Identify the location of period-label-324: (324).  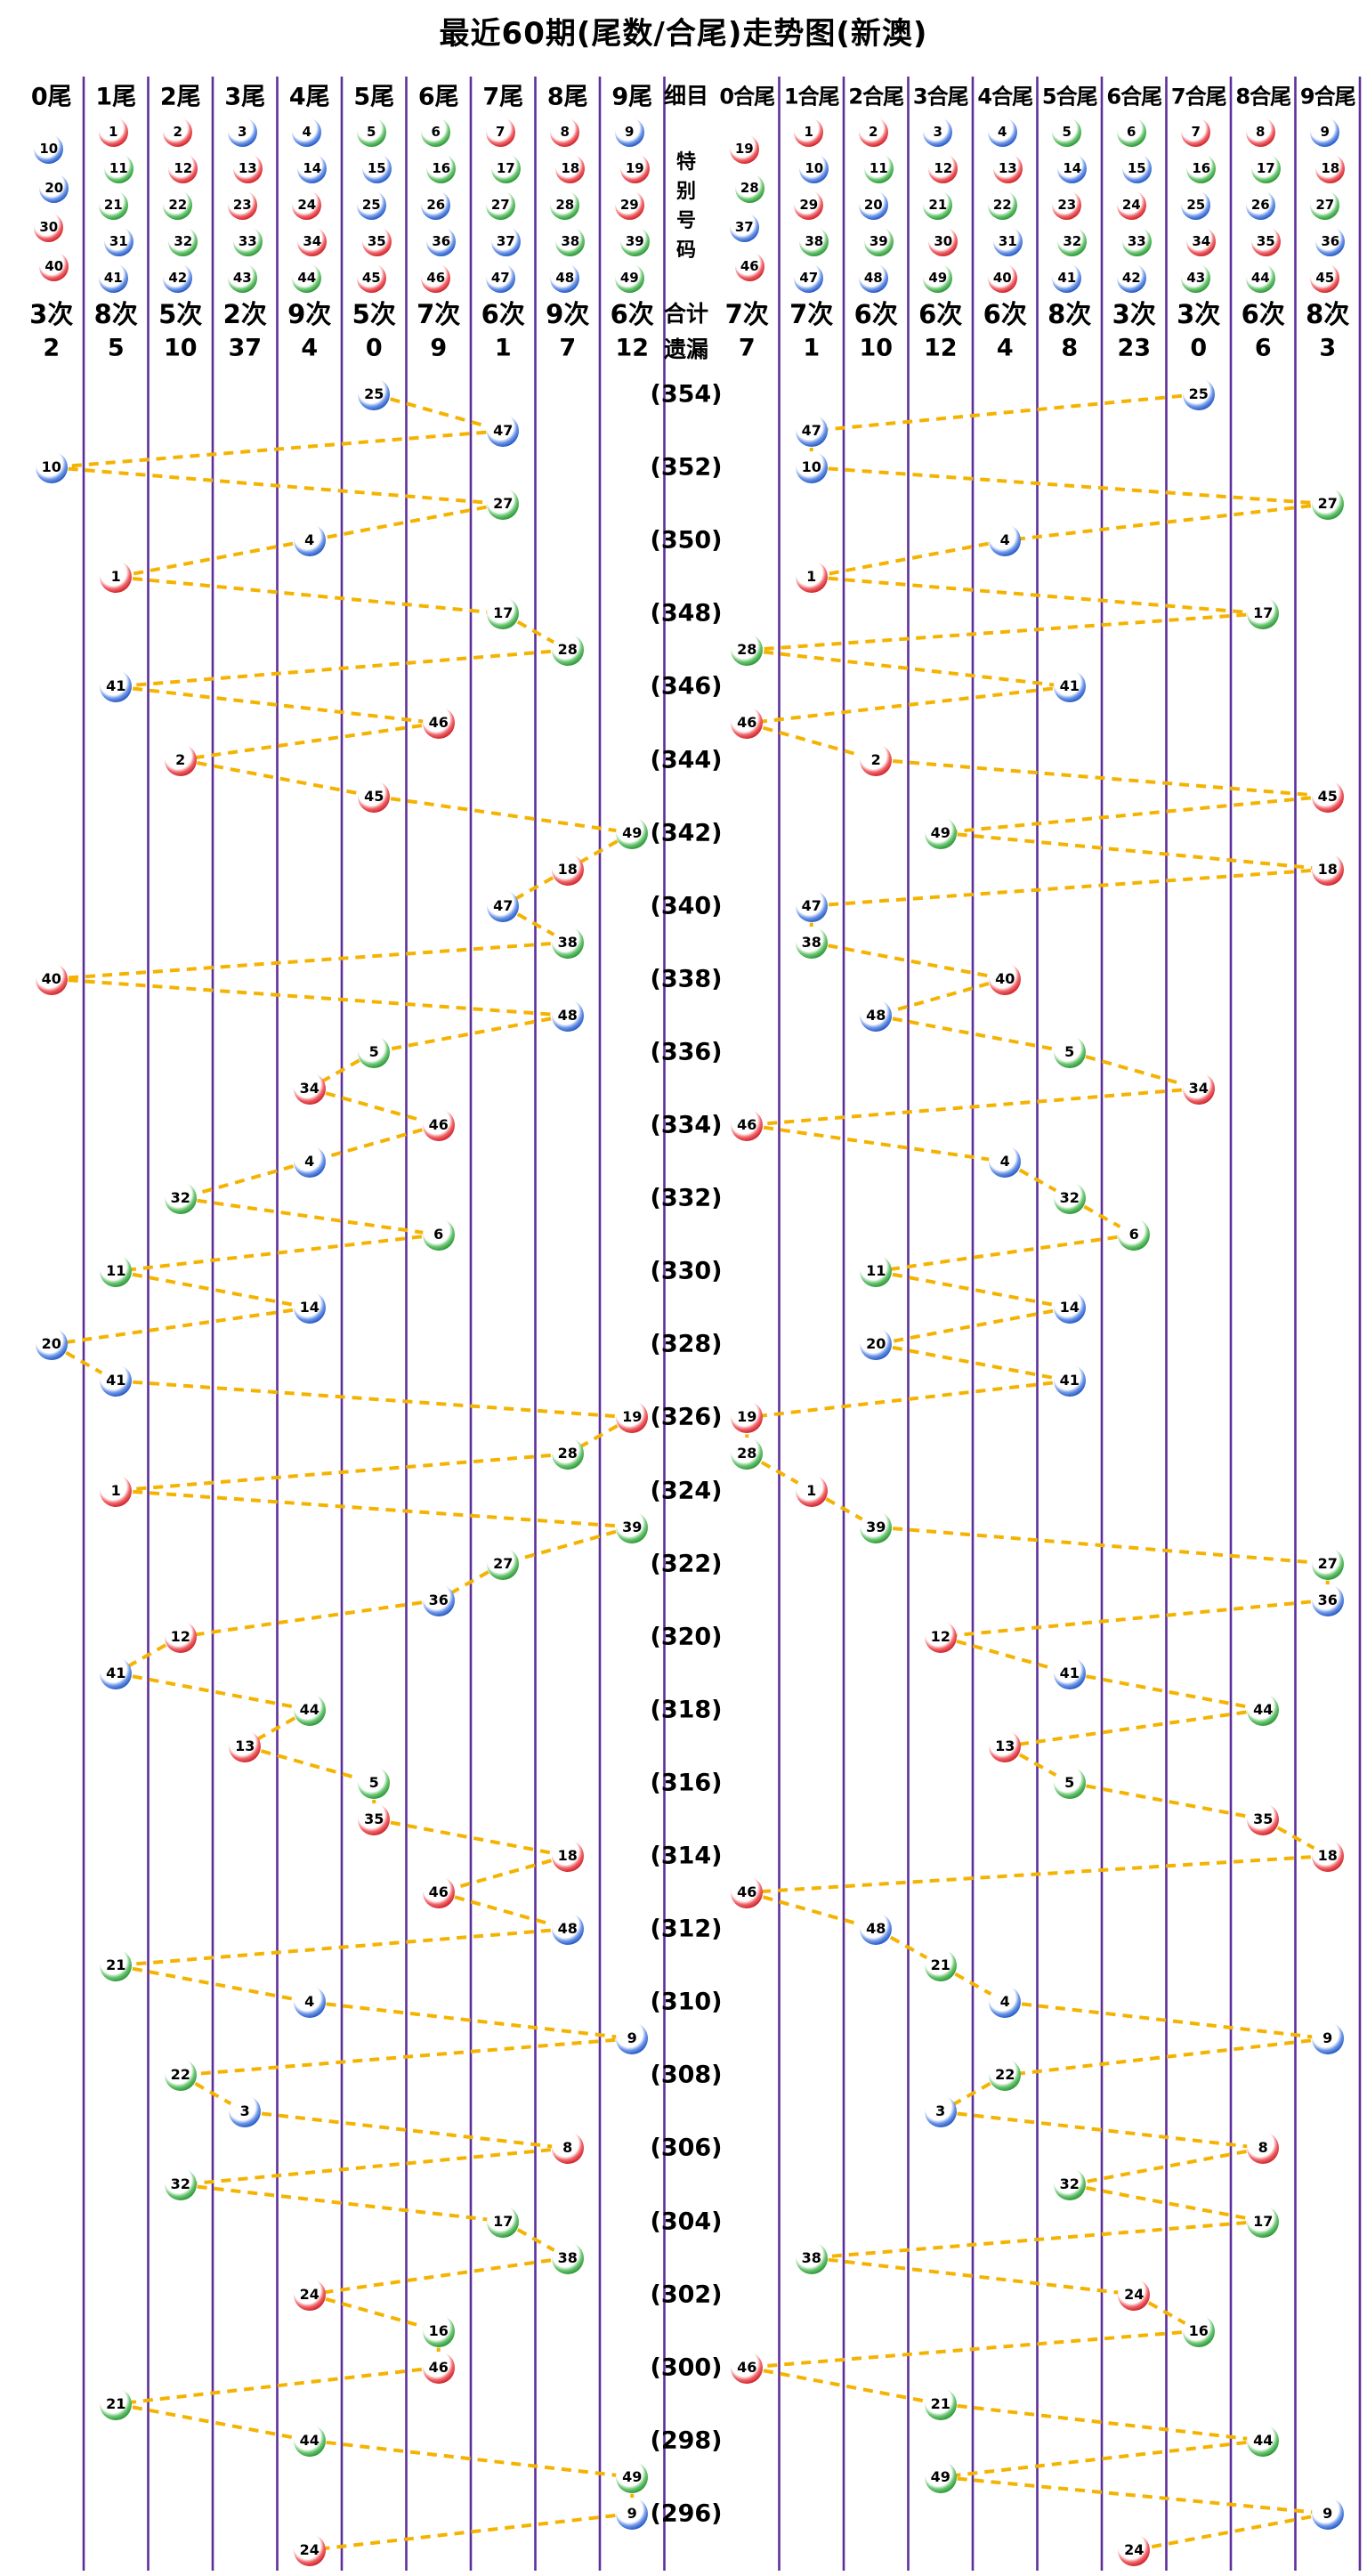
(686, 1490).